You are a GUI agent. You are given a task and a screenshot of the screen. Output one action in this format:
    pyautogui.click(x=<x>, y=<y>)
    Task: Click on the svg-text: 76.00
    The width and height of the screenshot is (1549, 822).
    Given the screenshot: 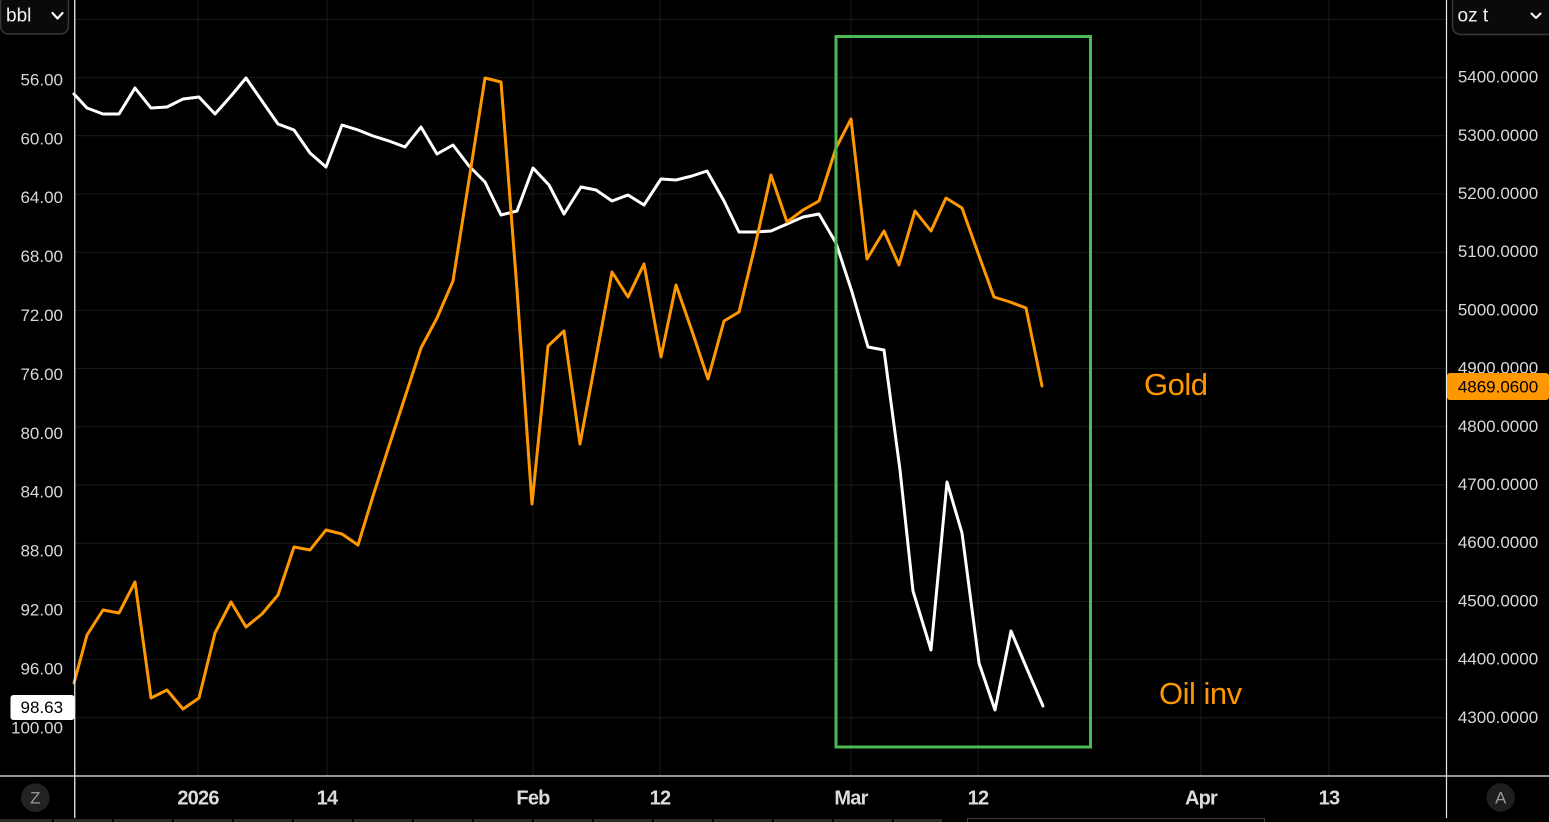 What is the action you would take?
    pyautogui.click(x=41, y=374)
    